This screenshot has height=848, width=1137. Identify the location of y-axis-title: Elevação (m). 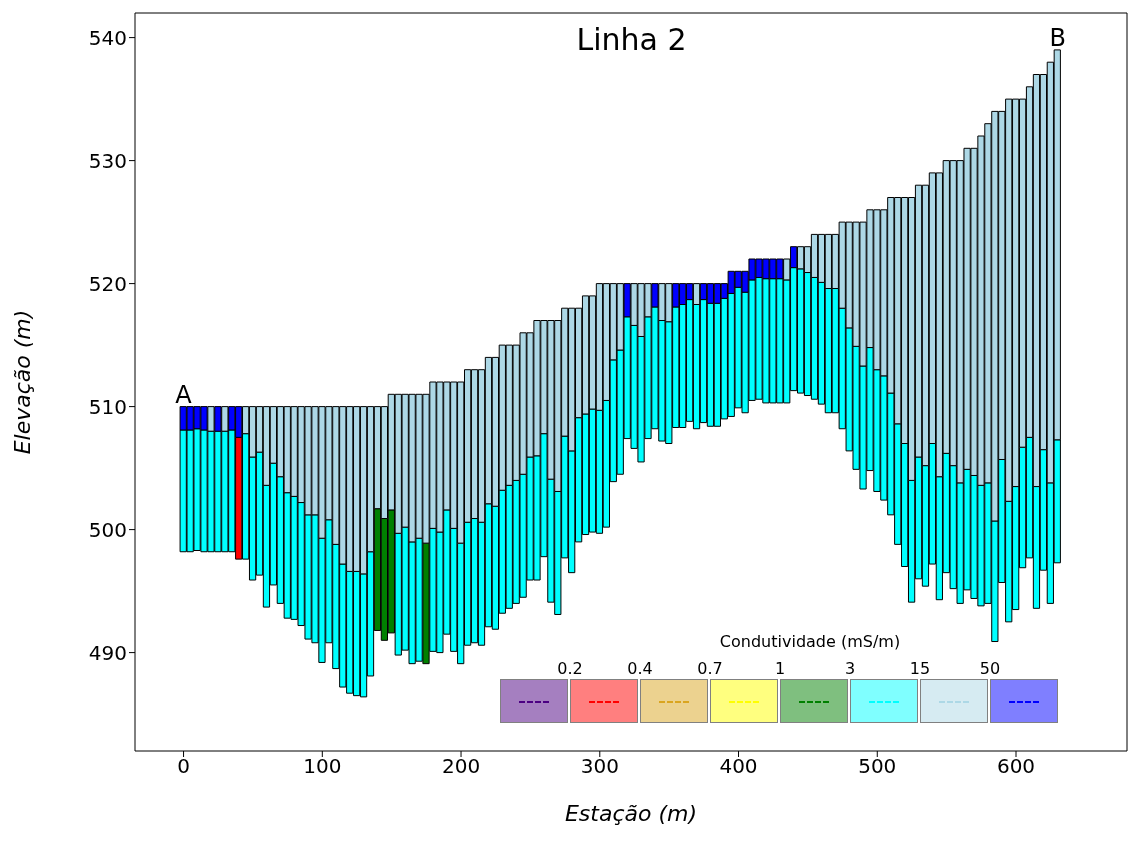
(22, 382).